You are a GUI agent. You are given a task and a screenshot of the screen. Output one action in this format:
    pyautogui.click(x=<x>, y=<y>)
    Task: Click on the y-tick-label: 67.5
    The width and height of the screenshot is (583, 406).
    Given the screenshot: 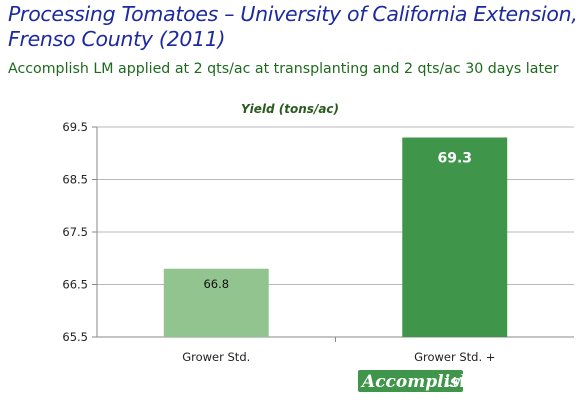 What is the action you would take?
    pyautogui.click(x=75, y=232)
    